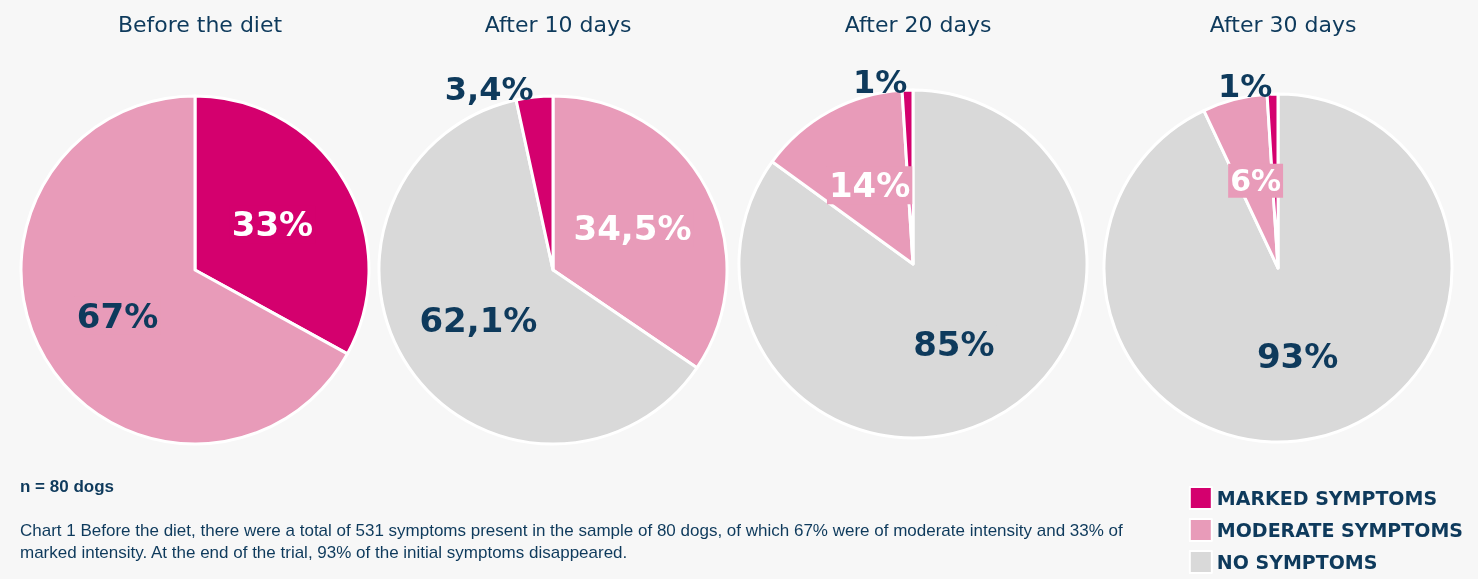 The width and height of the screenshot is (1478, 579). Describe the element at coordinates (869, 185) in the screenshot. I see `data-label: 14%` at that location.